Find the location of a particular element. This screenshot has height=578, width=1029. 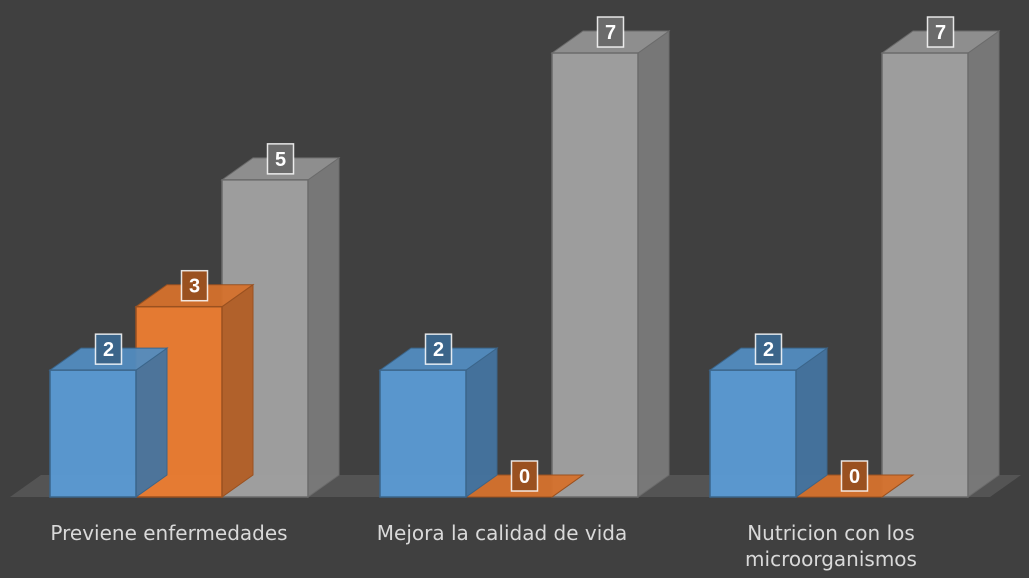

data-label-s0-c2: 2 is located at coordinates (768, 350).